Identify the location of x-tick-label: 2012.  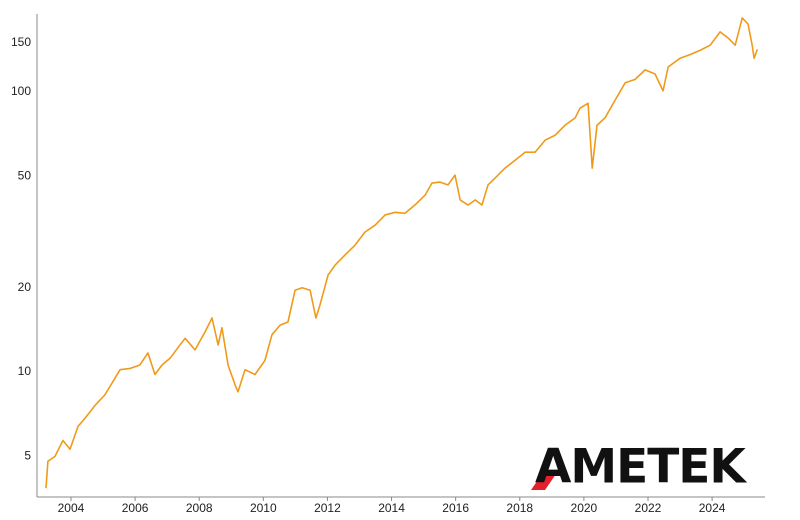
(327, 508).